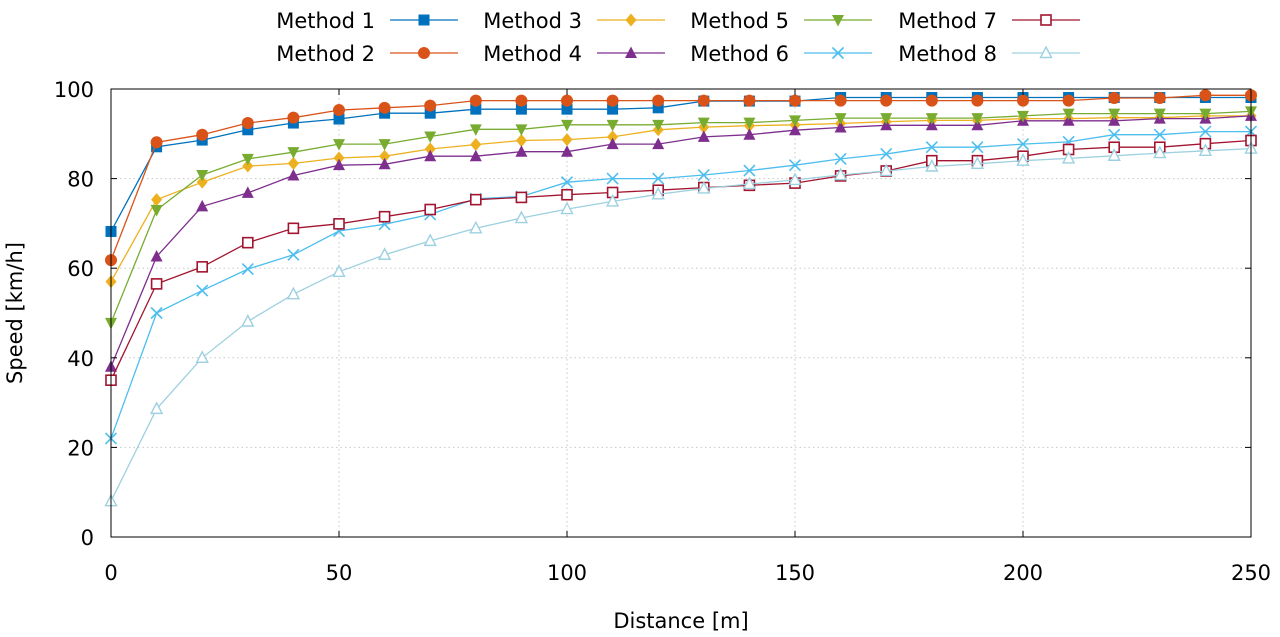  Describe the element at coordinates (15, 313) in the screenshot. I see `y-axis-label: Speed [km/h]` at that location.